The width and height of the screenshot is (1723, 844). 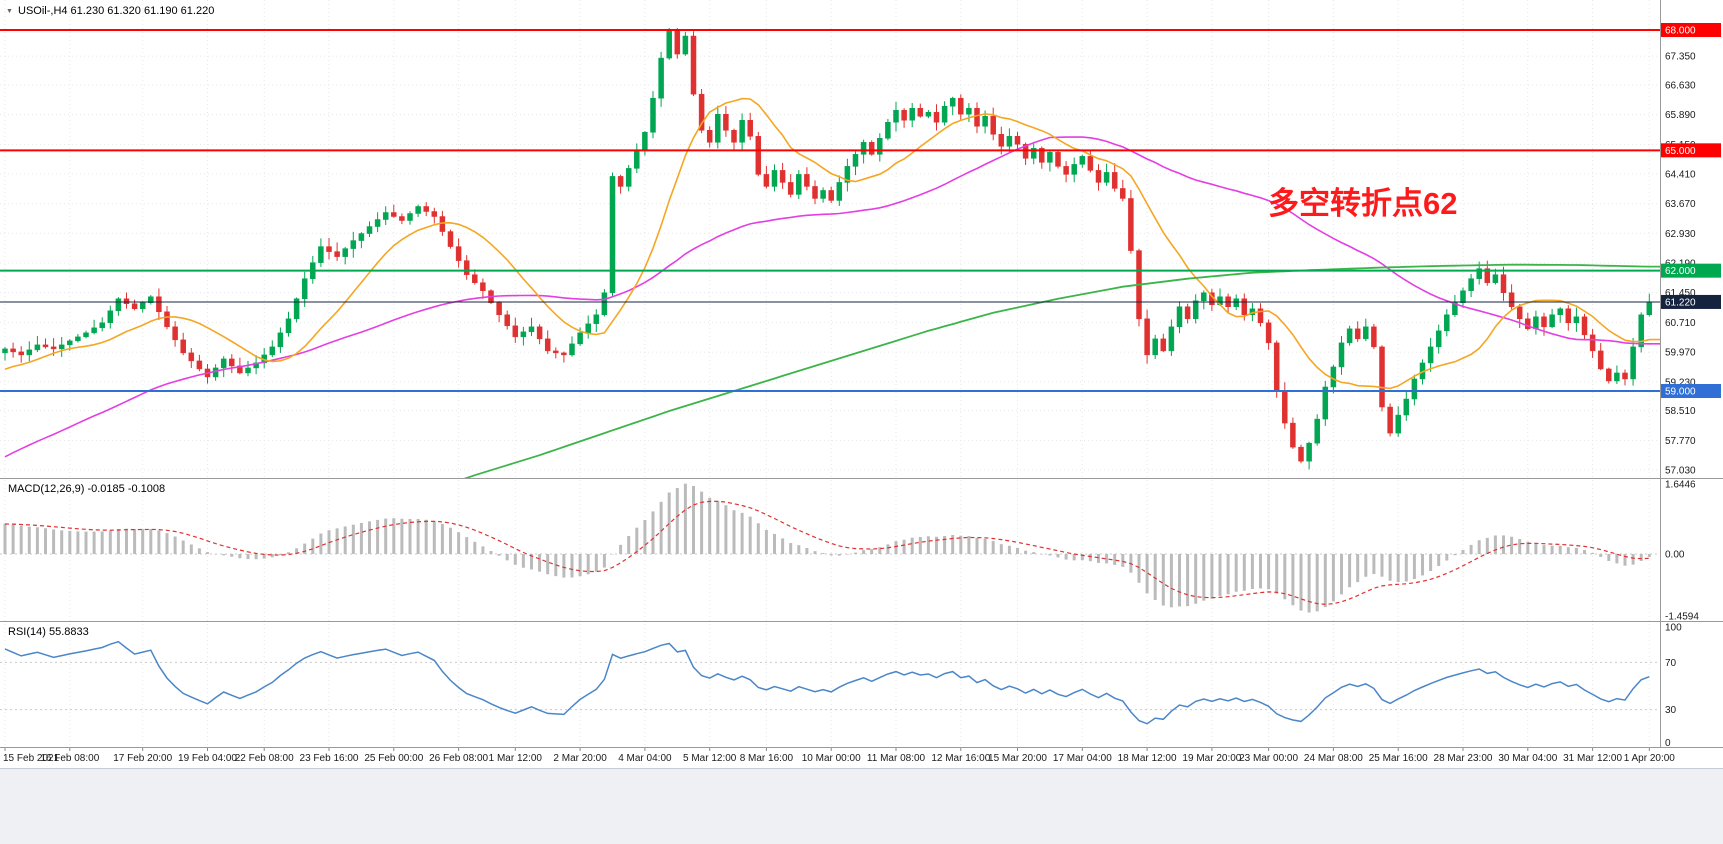 I want to click on macd-panel, so click(x=827, y=548).